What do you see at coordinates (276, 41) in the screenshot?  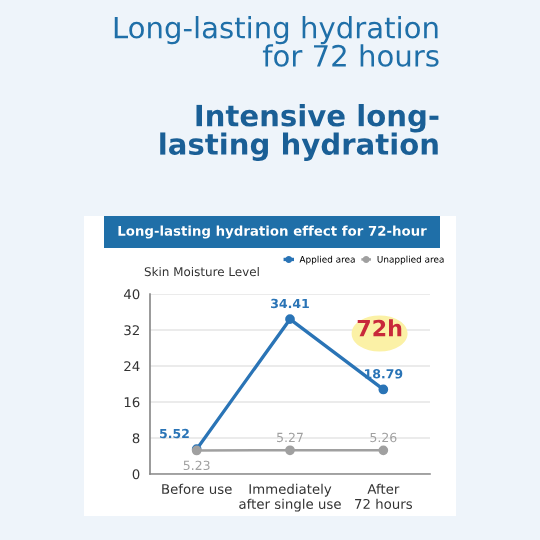 I see `chart-title: Long-lasting hydration for 72 hours` at bounding box center [276, 41].